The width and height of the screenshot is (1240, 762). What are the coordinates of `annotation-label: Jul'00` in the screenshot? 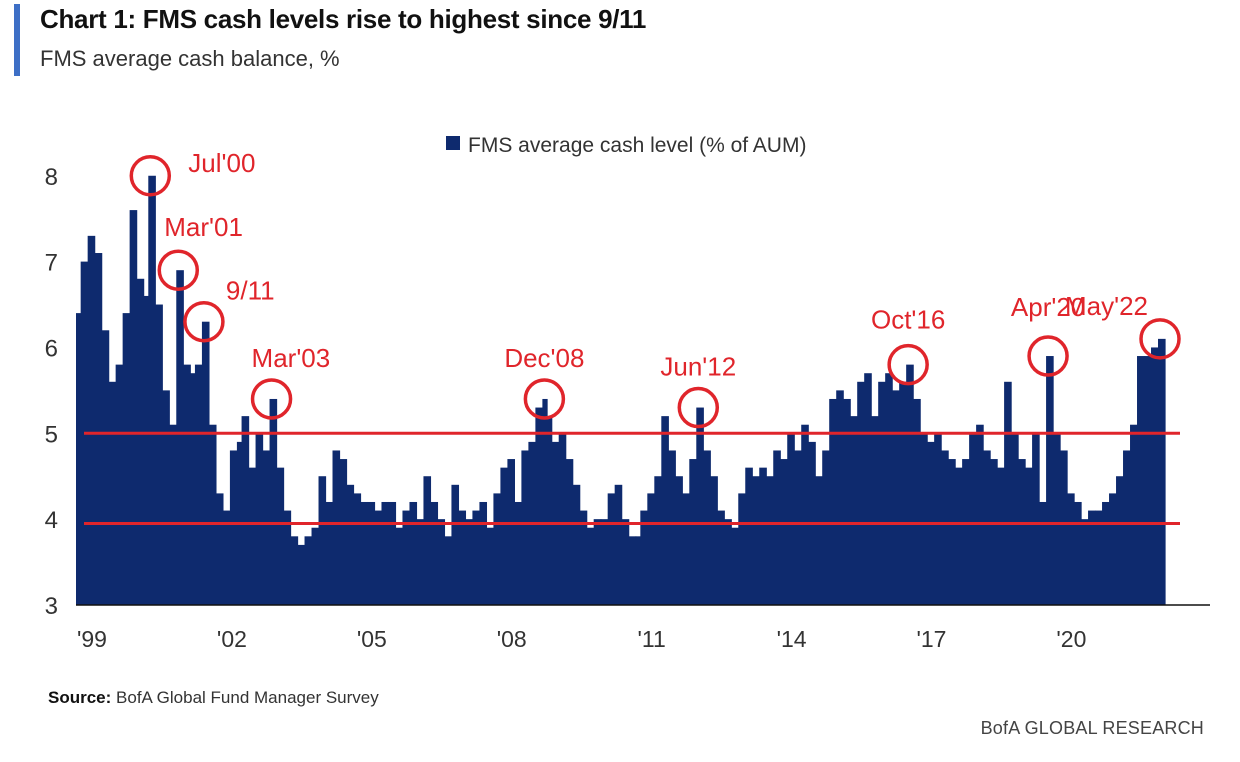 It's located at (221, 163).